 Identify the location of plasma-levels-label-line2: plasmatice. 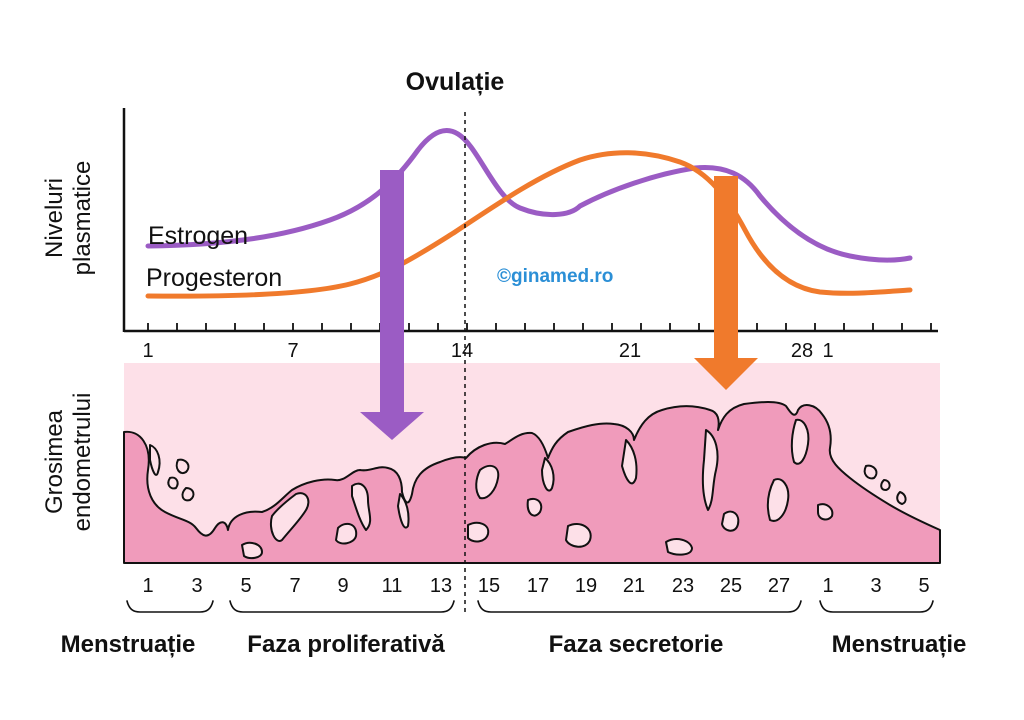
(82, 218).